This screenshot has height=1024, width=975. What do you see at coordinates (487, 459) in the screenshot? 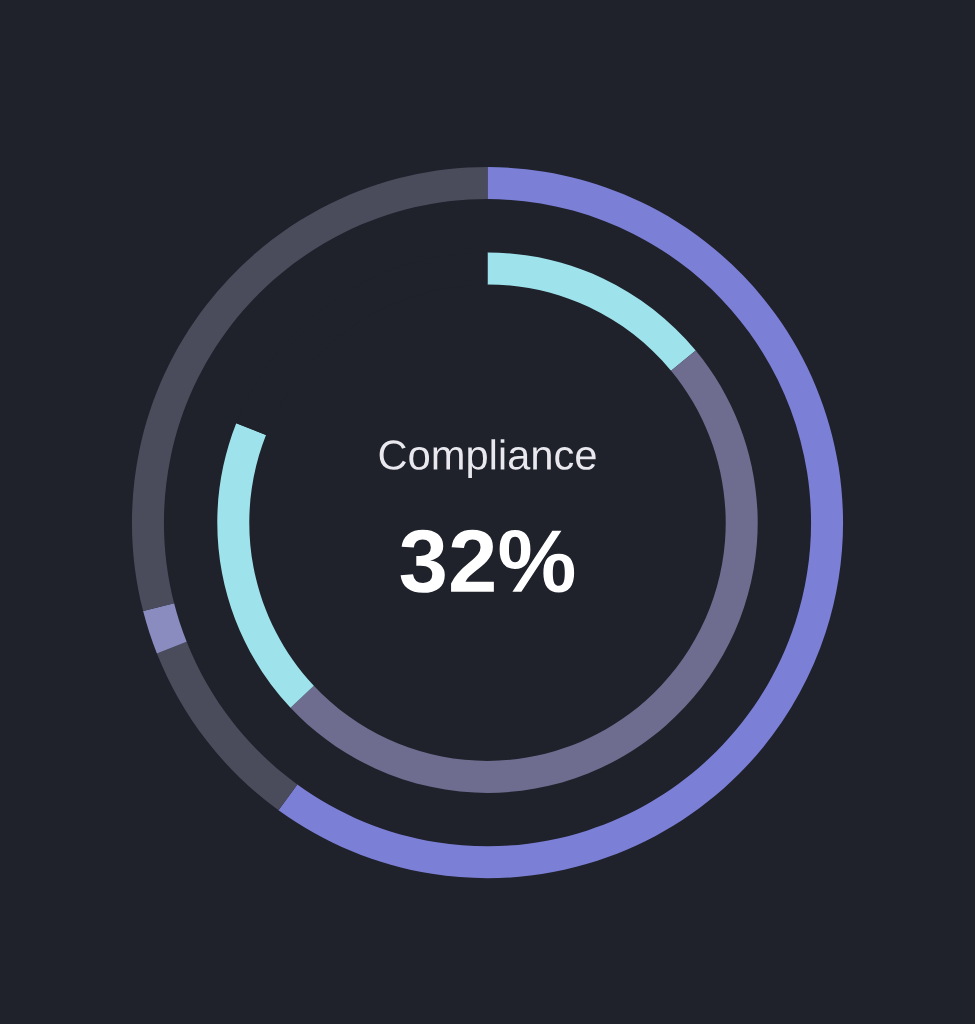
I see `text: Compliance` at bounding box center [487, 459].